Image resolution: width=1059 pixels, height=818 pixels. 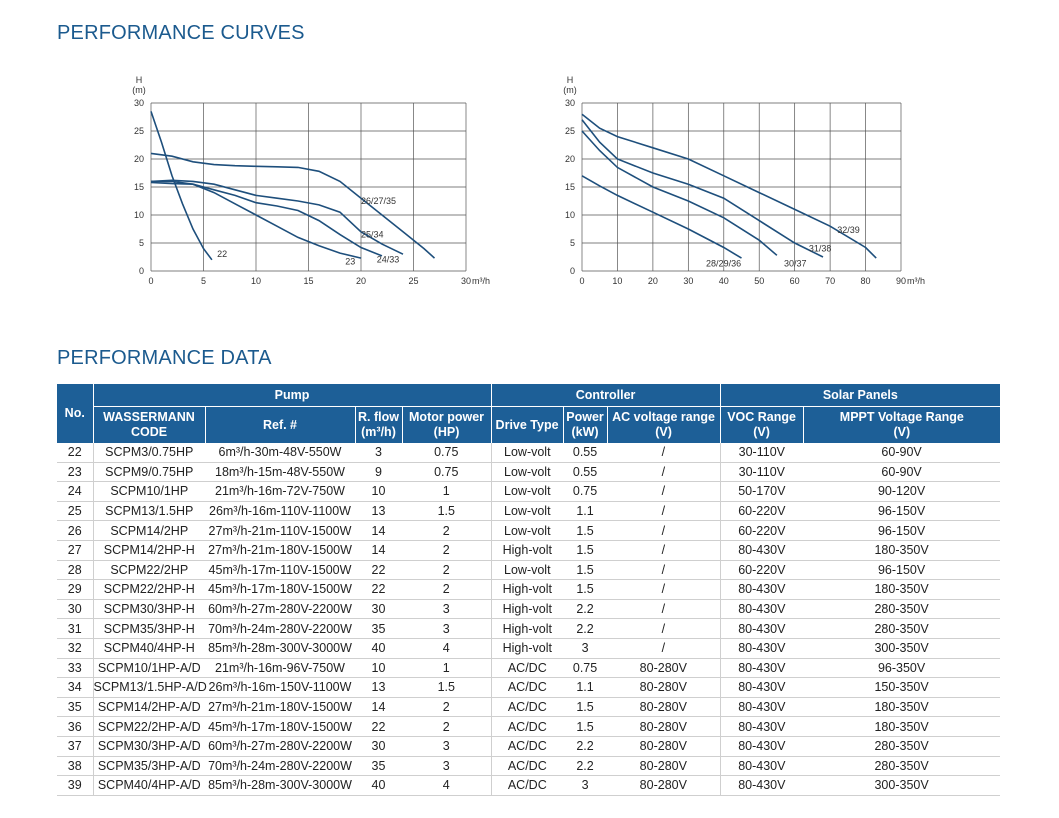 I want to click on y-tick-label: 20, so click(x=570, y=159).